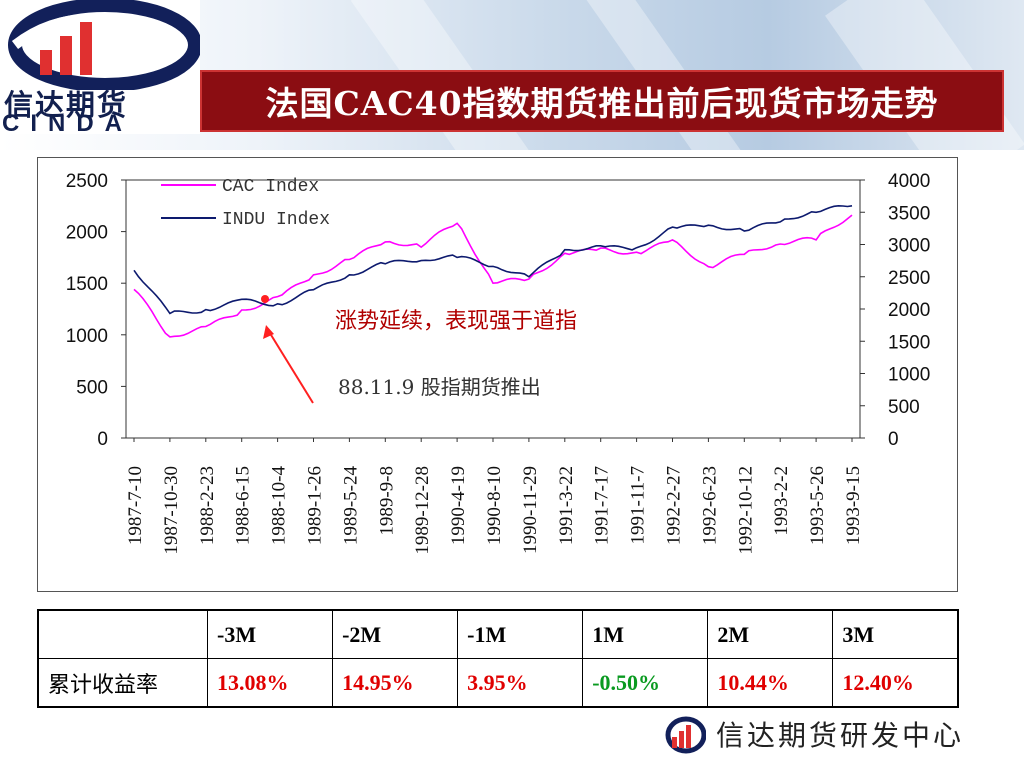  I want to click on x-tick-label: 1993-5-26, so click(817, 505).